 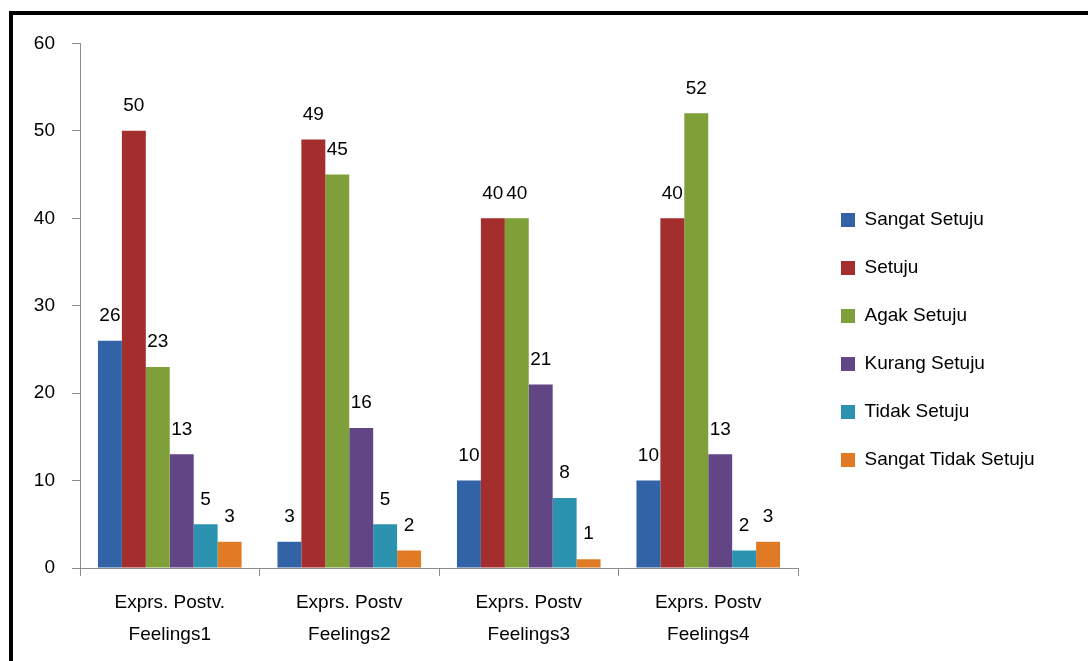 What do you see at coordinates (44, 42) in the screenshot?
I see `y-tick-label: 60` at bounding box center [44, 42].